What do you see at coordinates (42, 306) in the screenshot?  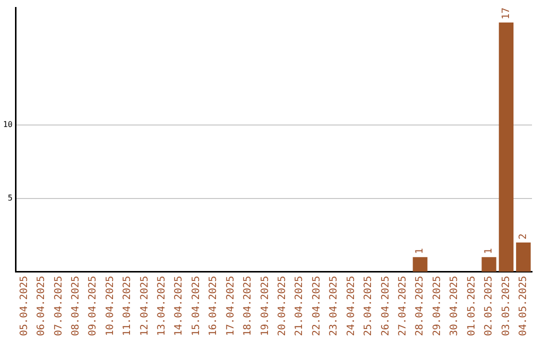 I see `x-tick-label: 06.04.2025` at bounding box center [42, 306].